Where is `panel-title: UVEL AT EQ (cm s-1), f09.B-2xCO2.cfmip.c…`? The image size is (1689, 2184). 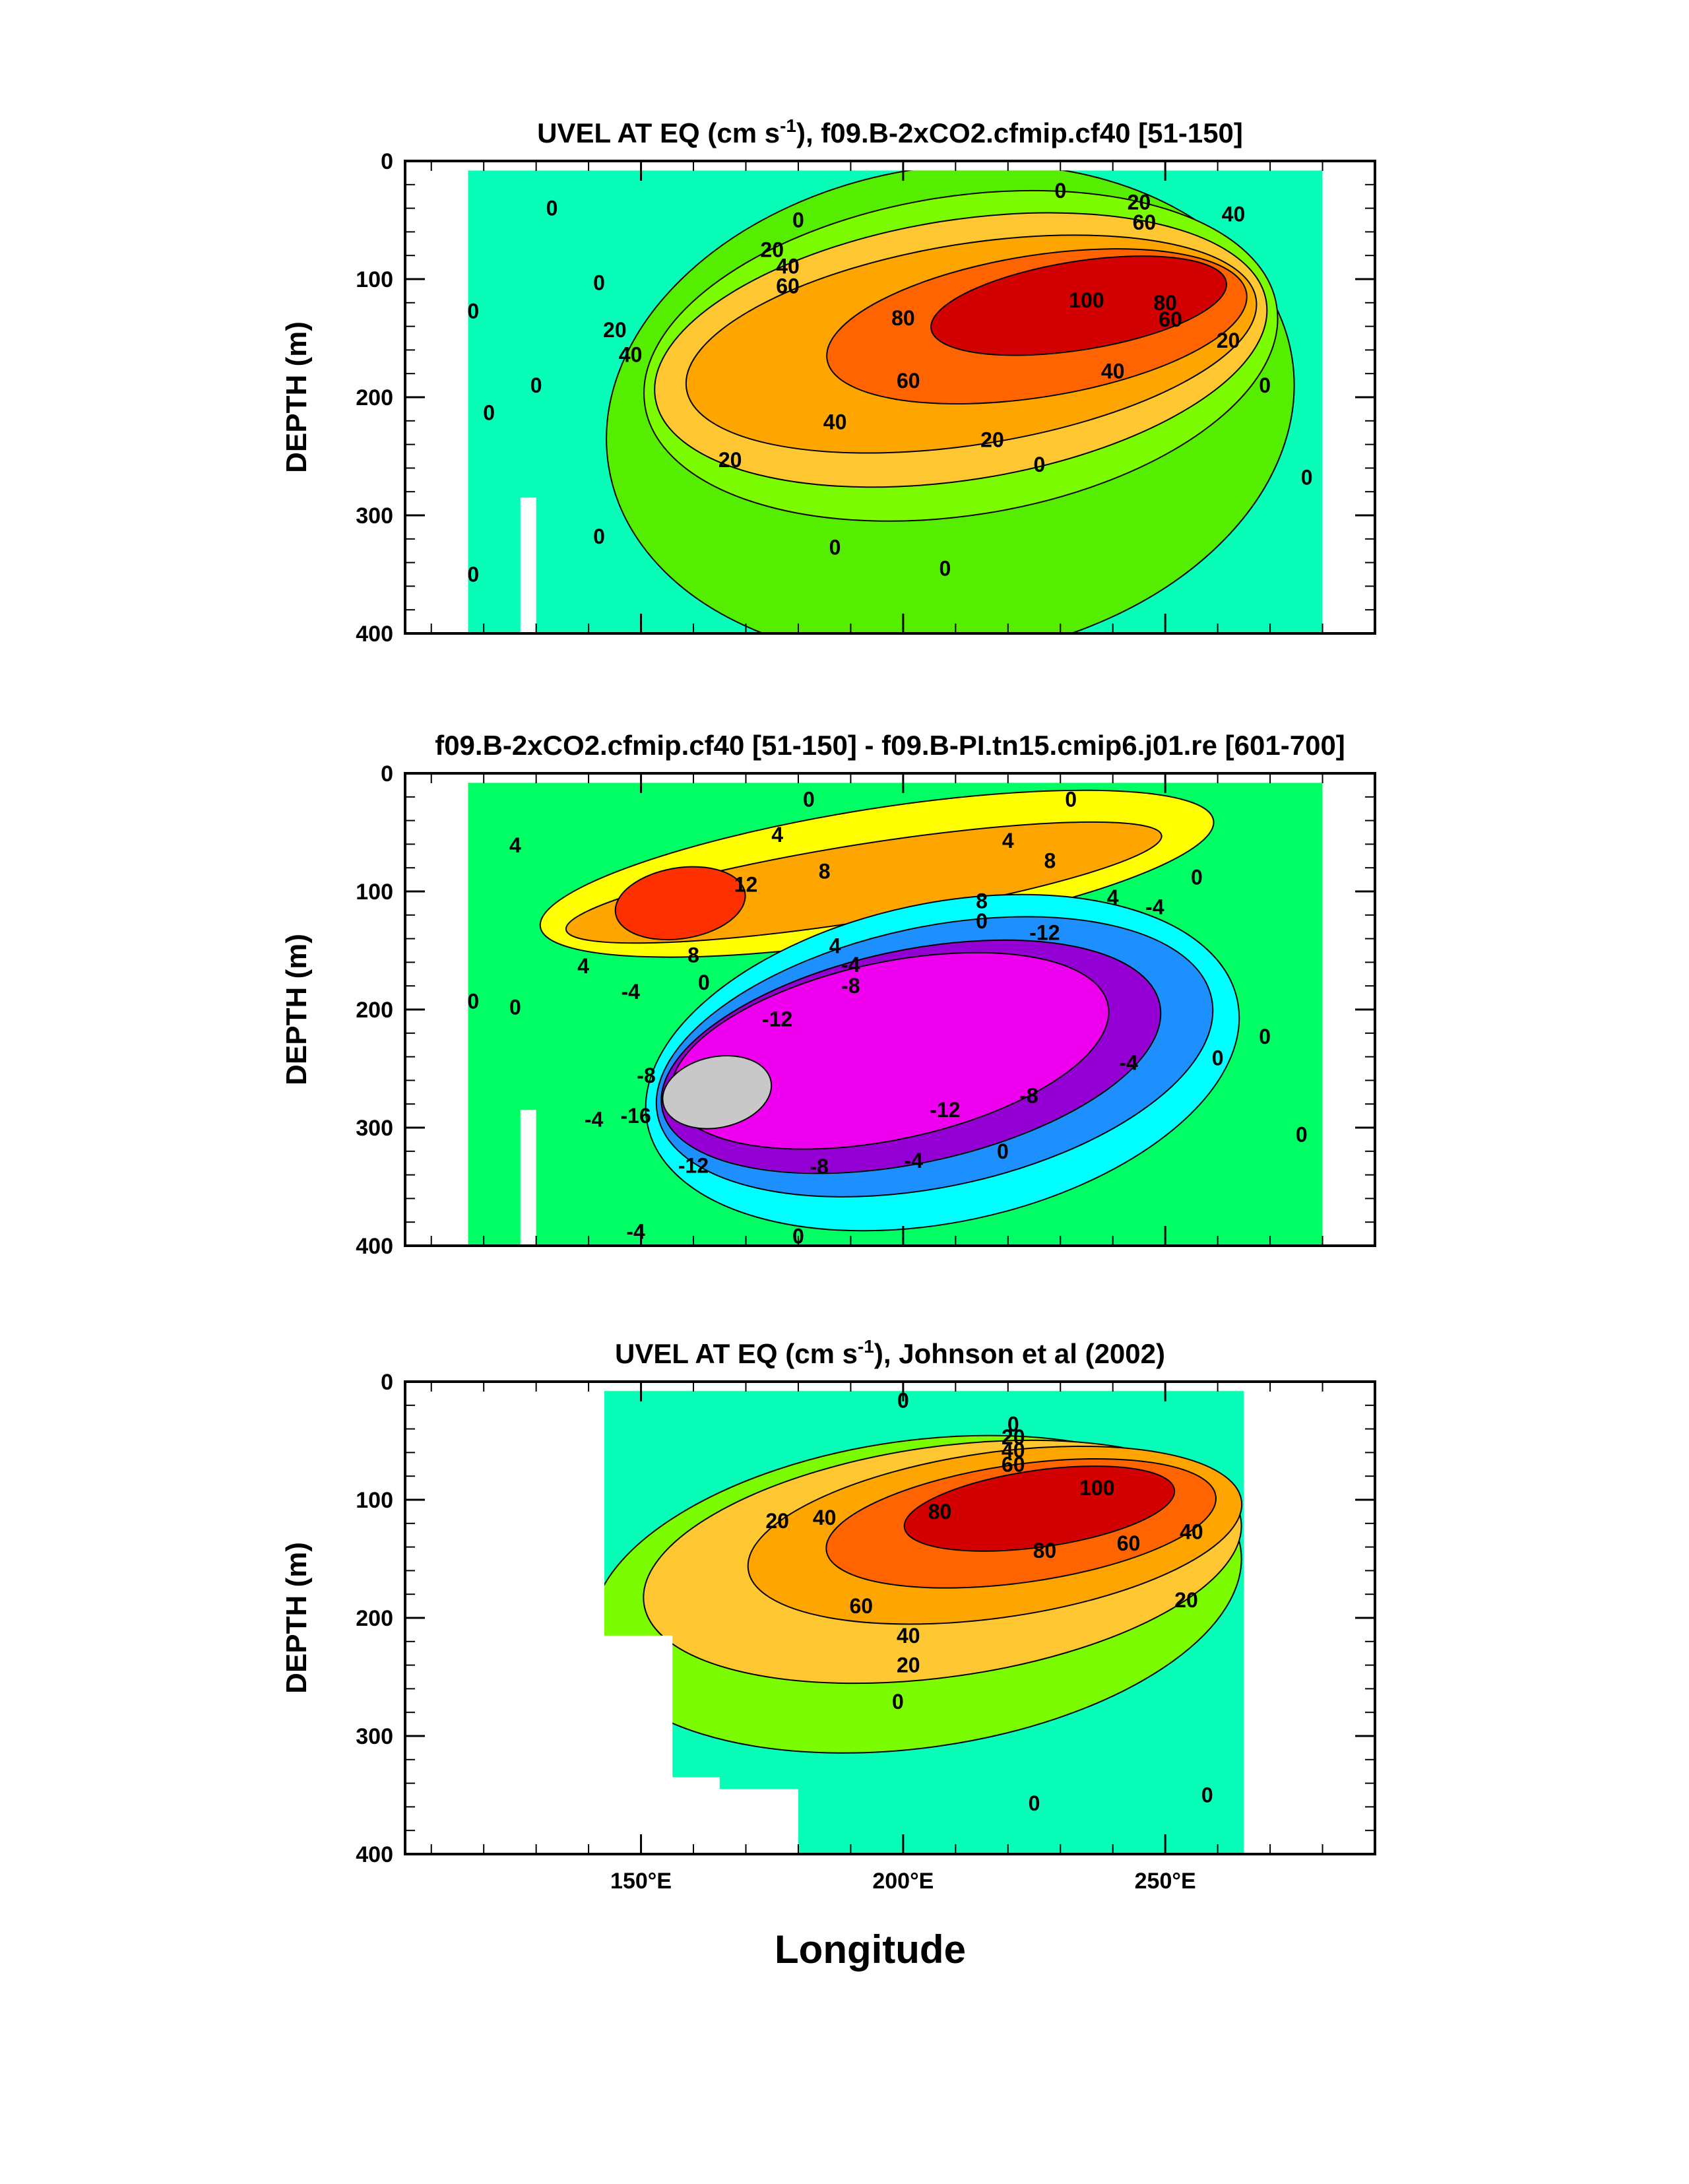
panel-title: UVEL AT EQ (cm s-1), f09.B-2xCO2.cfmip.c… is located at coordinates (890, 131).